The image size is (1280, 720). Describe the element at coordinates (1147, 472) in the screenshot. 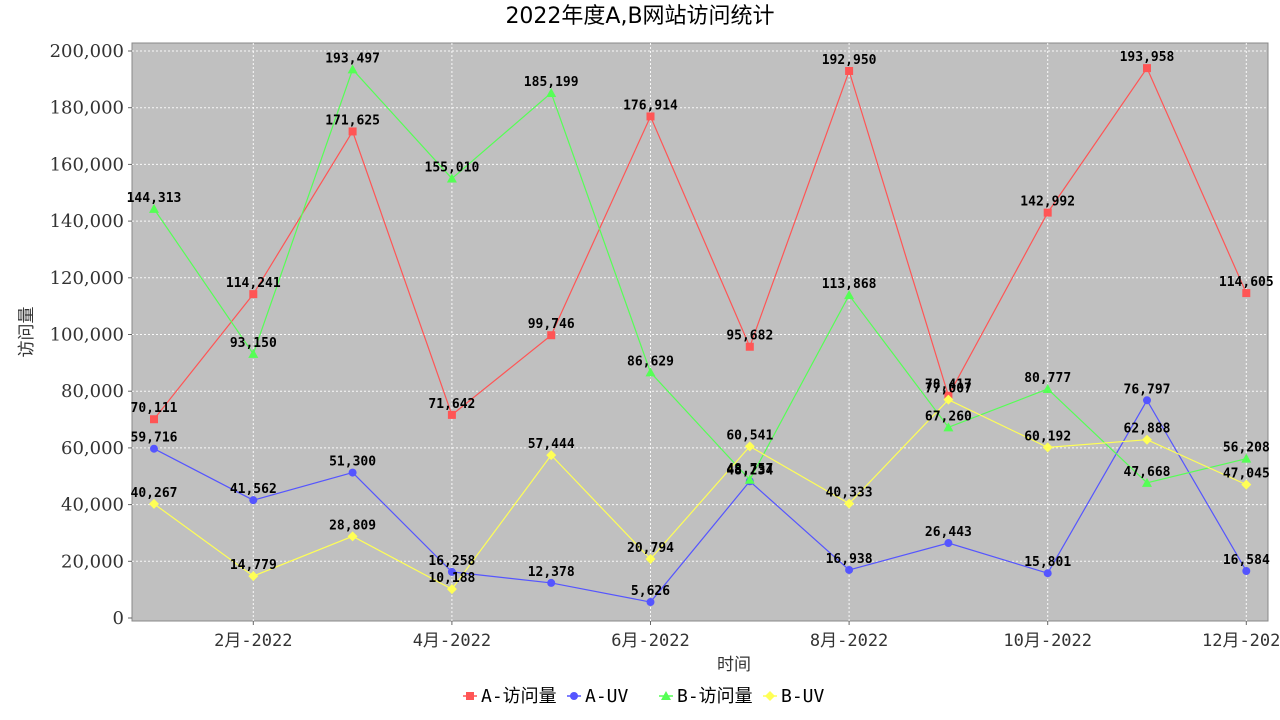

I see `data-label: 47,668` at that location.